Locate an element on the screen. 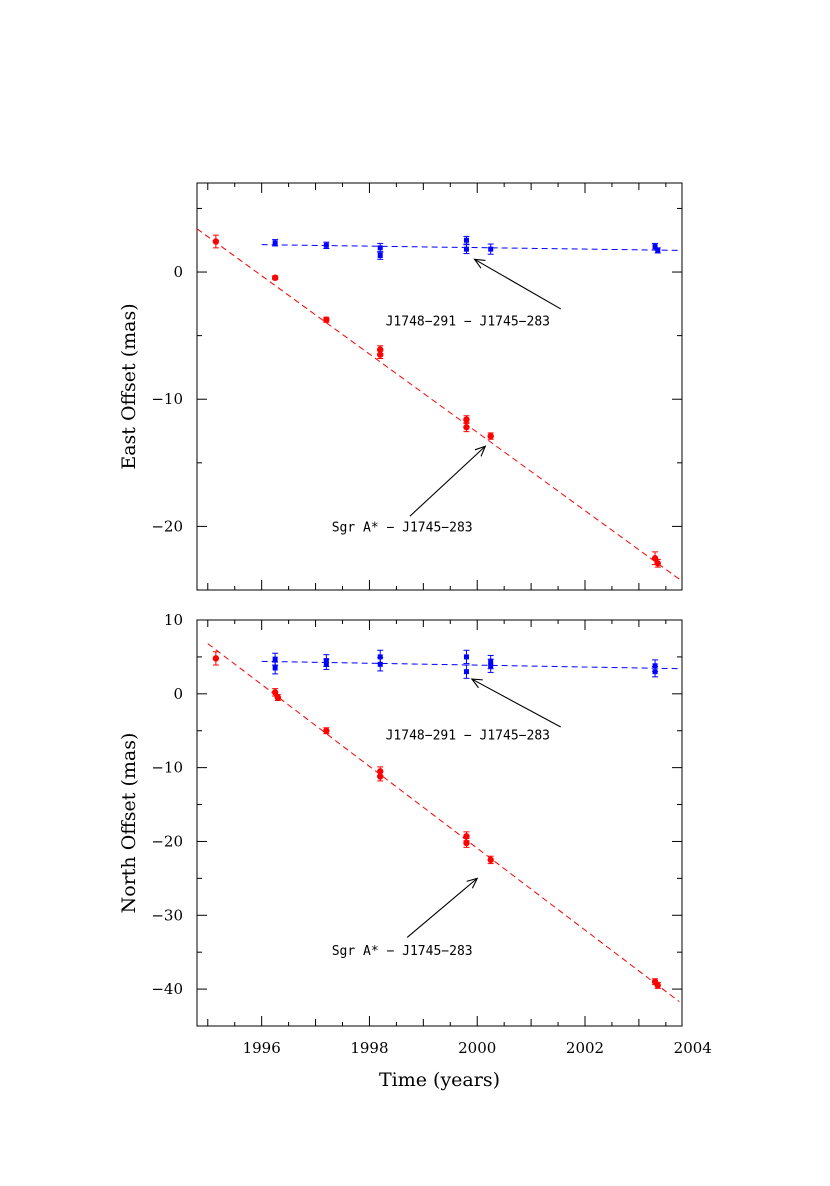 This screenshot has height=1186, width=830. x-tick-label: 2004 is located at coordinates (693, 1048).